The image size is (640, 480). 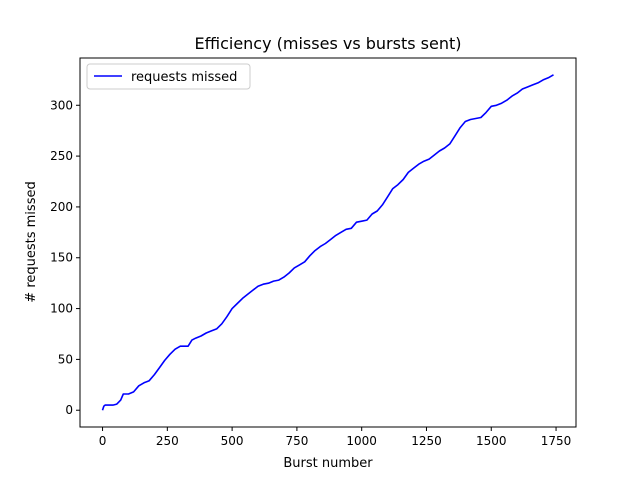 I want to click on x-tick-label: 250, so click(x=167, y=441).